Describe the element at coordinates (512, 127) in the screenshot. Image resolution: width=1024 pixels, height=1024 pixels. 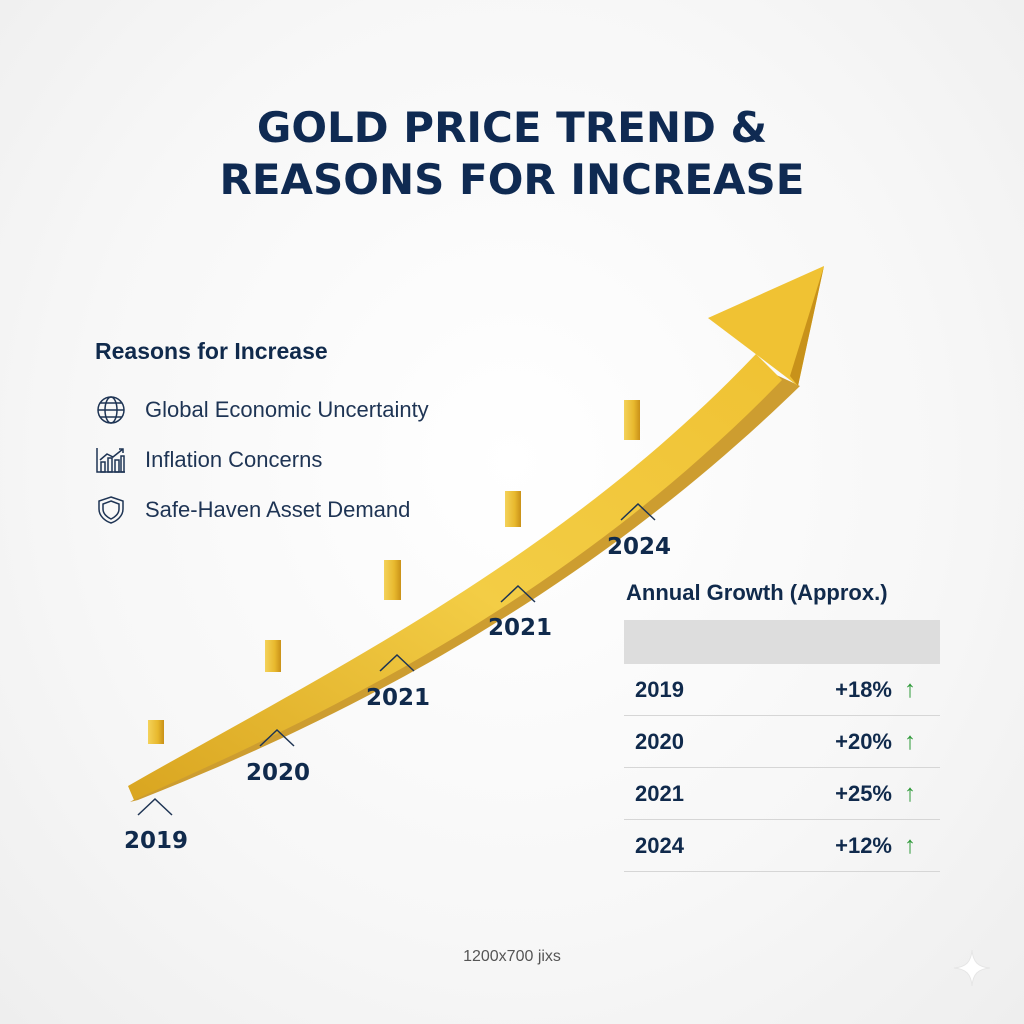
I see `title-line-1: GOLD PRICE TREND &` at that location.